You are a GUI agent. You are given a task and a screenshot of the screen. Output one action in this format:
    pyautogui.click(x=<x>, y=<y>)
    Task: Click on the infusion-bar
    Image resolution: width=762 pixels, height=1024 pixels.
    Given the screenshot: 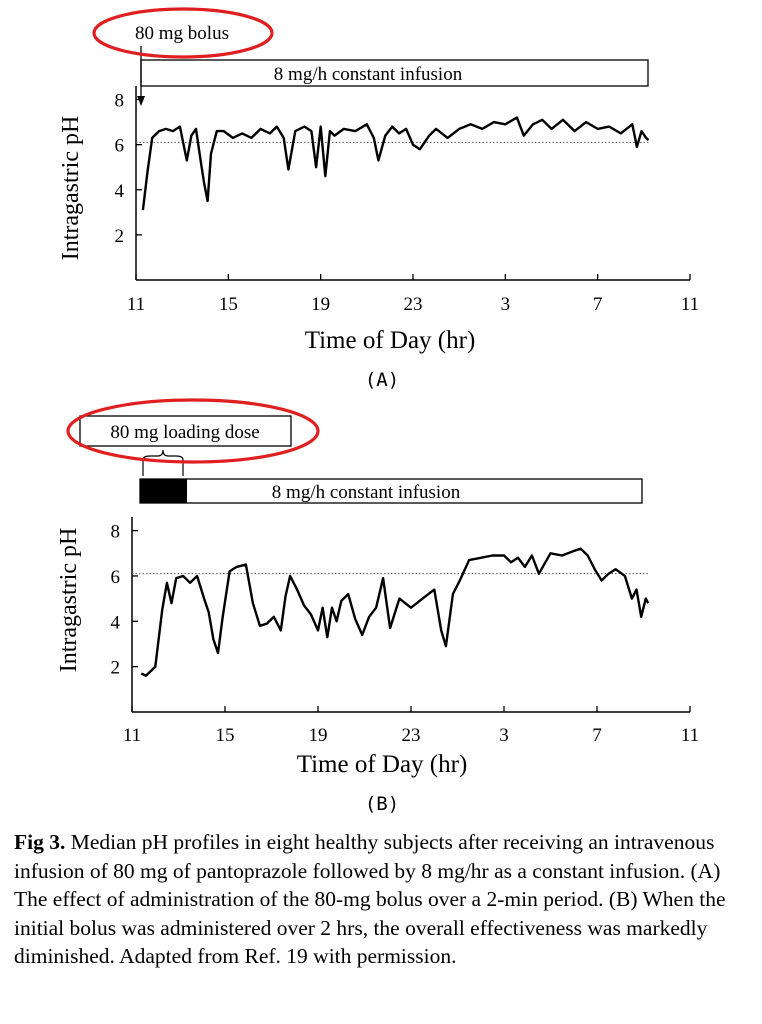 What is the action you would take?
    pyautogui.click(x=391, y=491)
    